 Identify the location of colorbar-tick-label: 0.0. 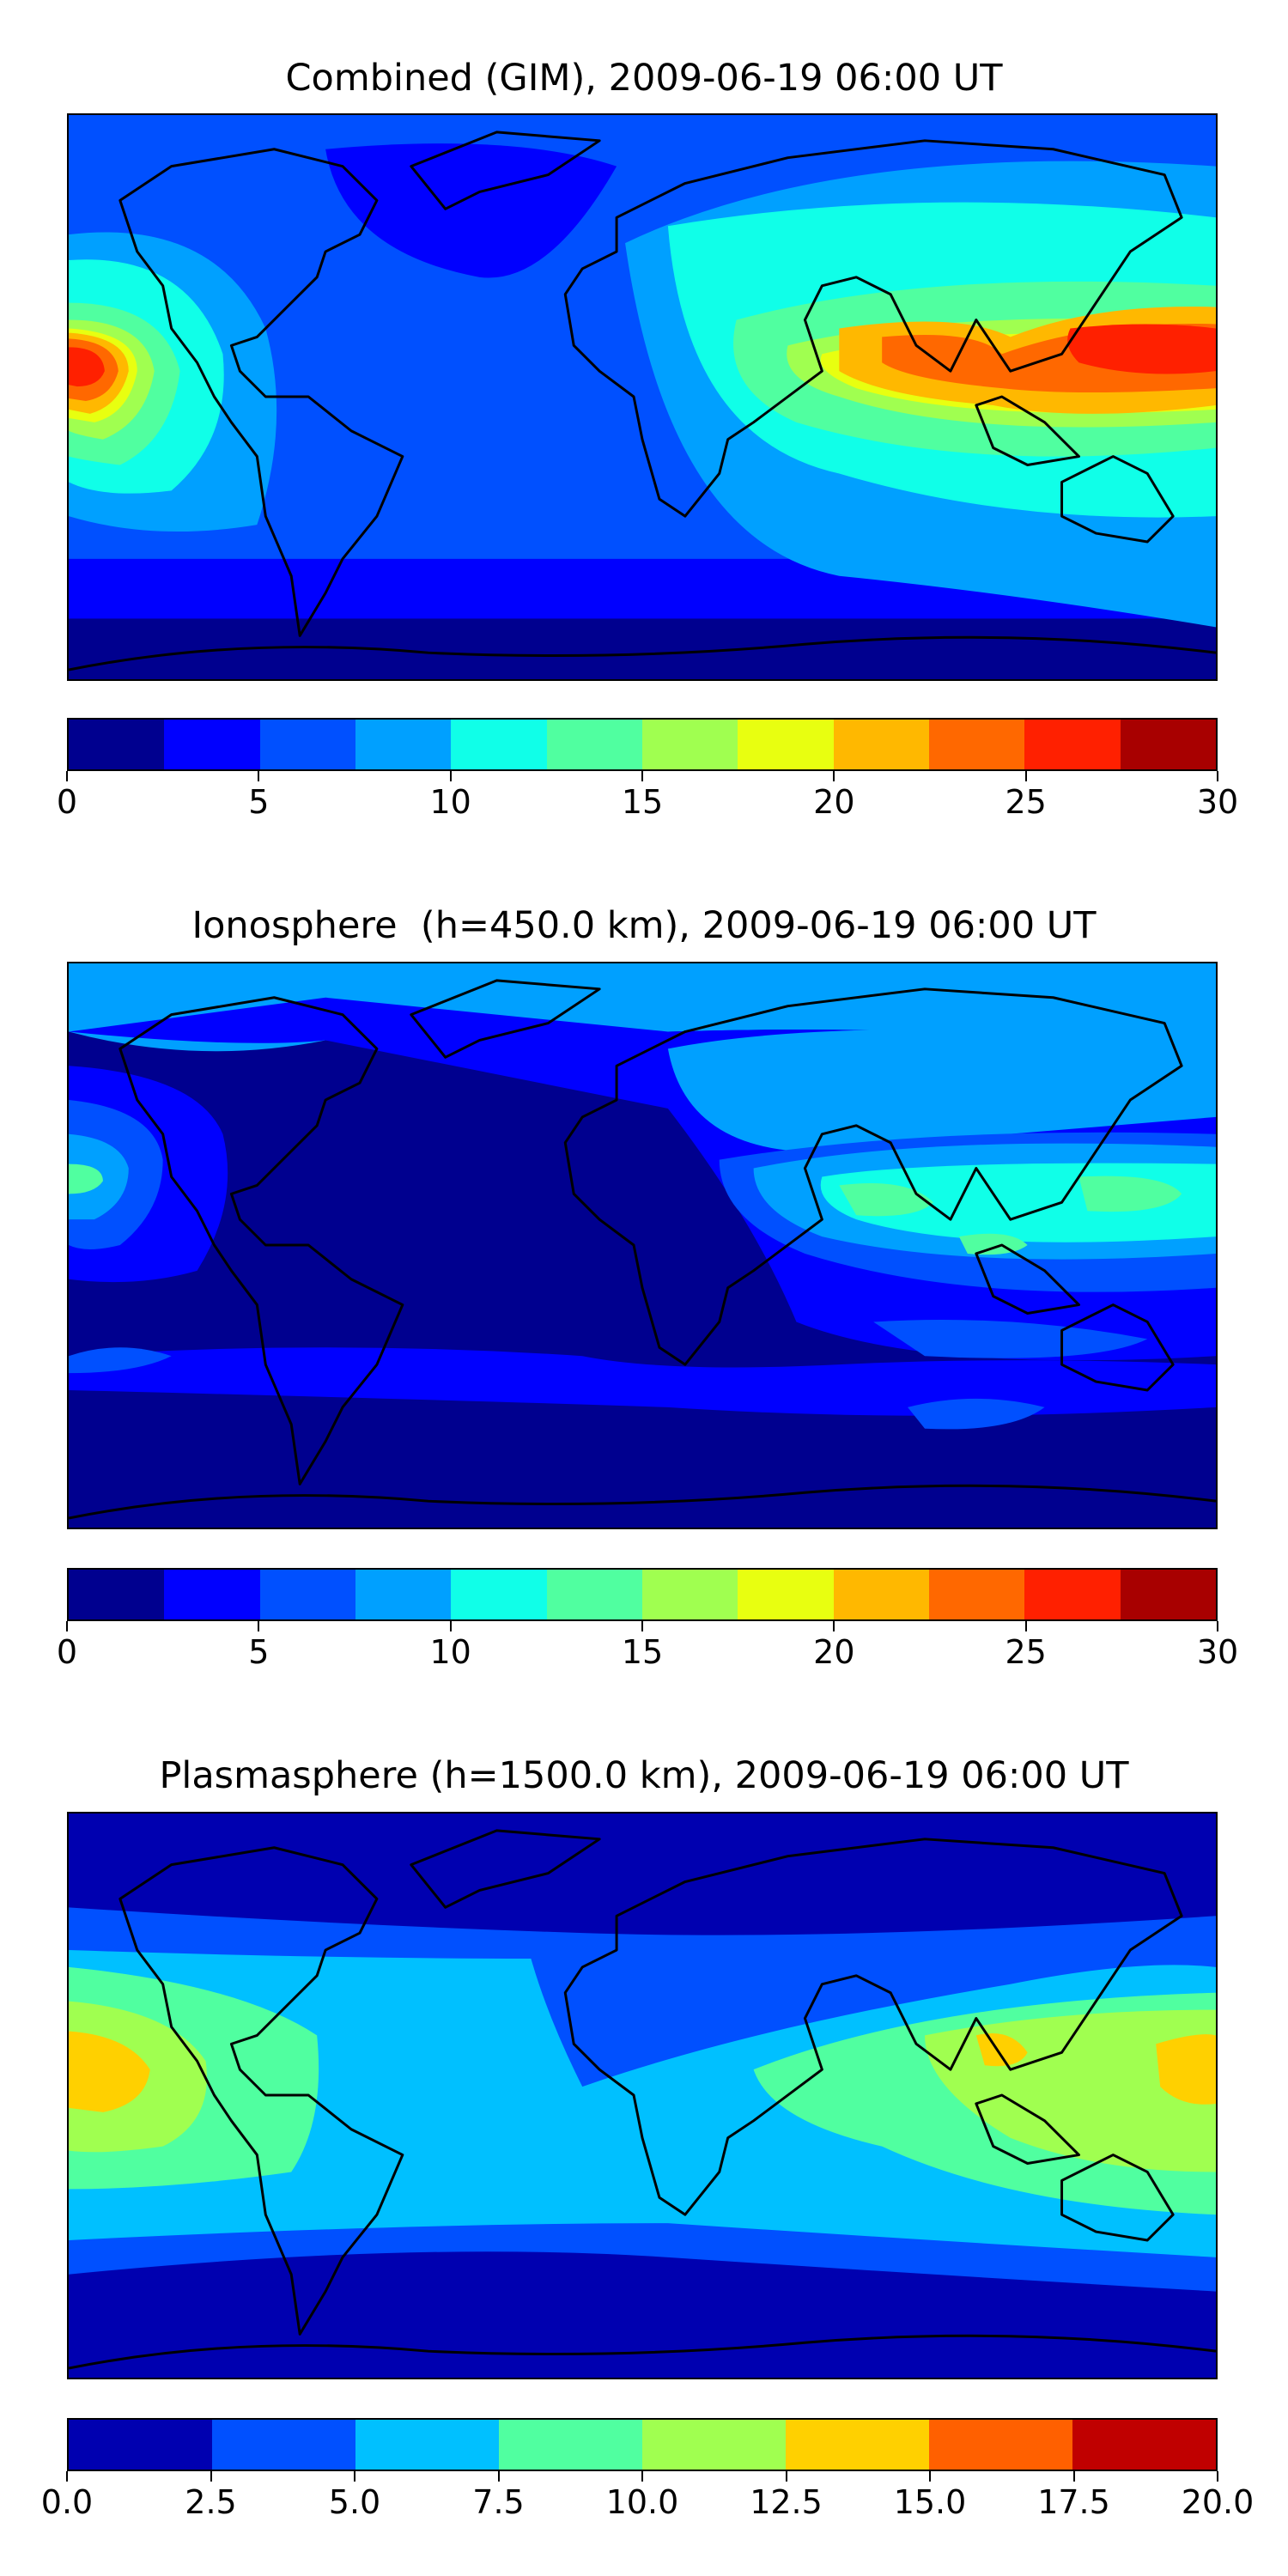
(67, 2502).